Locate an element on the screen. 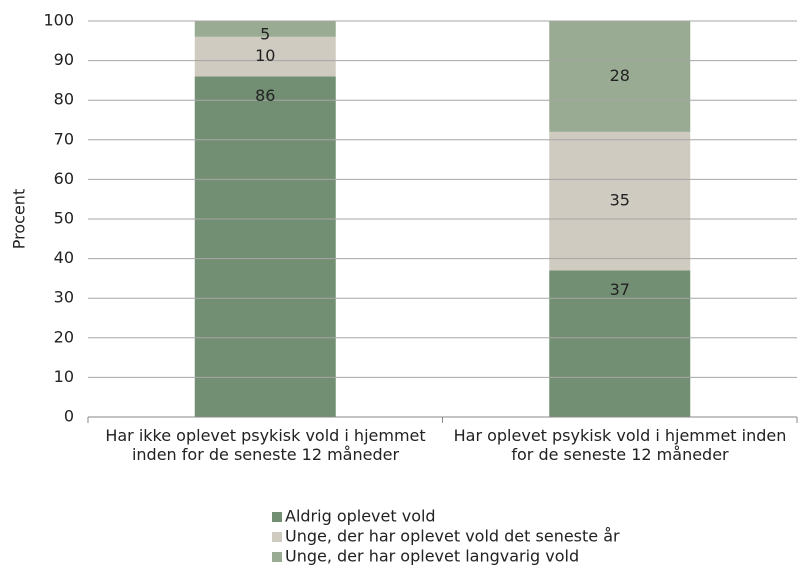 The height and width of the screenshot is (566, 798). y-axis-label: Procent is located at coordinates (19, 219).